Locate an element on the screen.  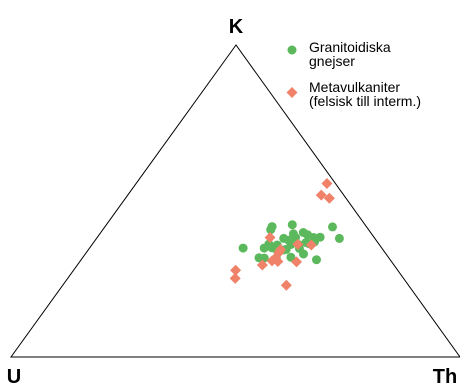
legend-item-metavolcanic: Metavulkaniter (felsisk till interm.) is located at coordinates (353, 94).